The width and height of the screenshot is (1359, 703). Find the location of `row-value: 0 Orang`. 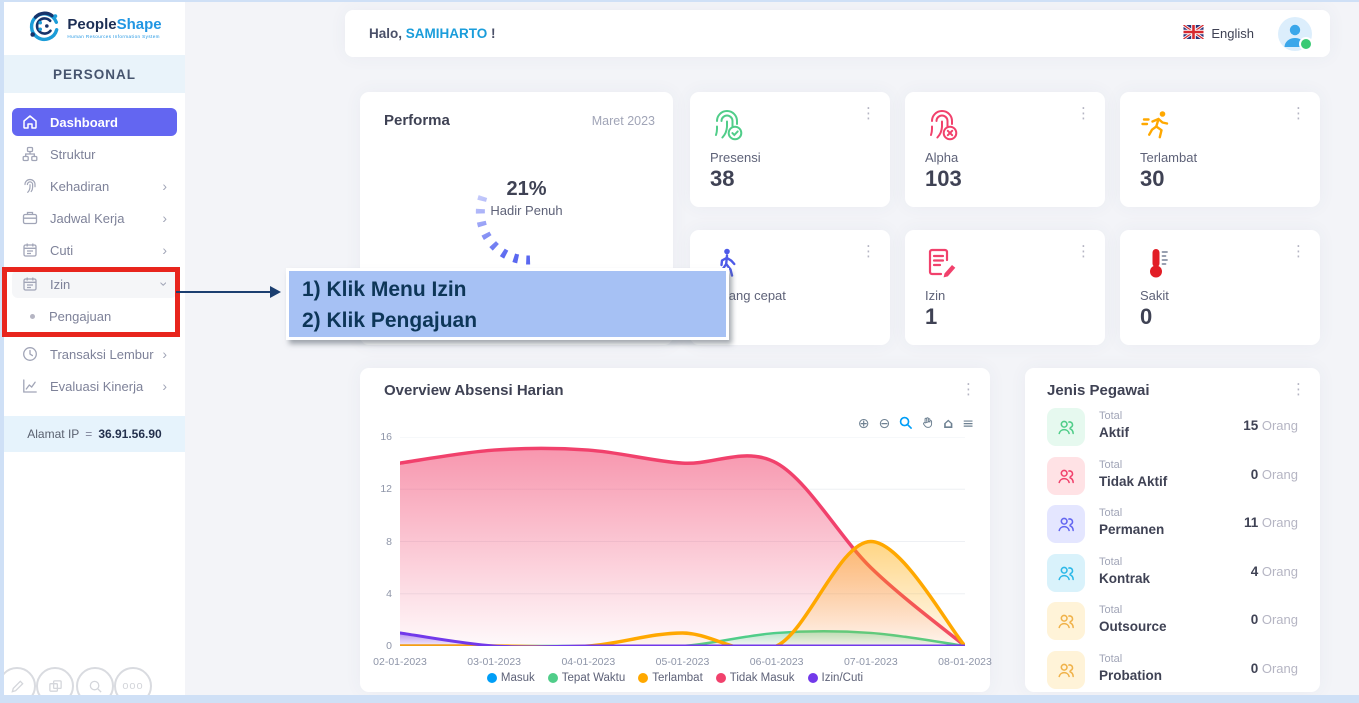

row-value: 0 Orang is located at coordinates (1274, 620).